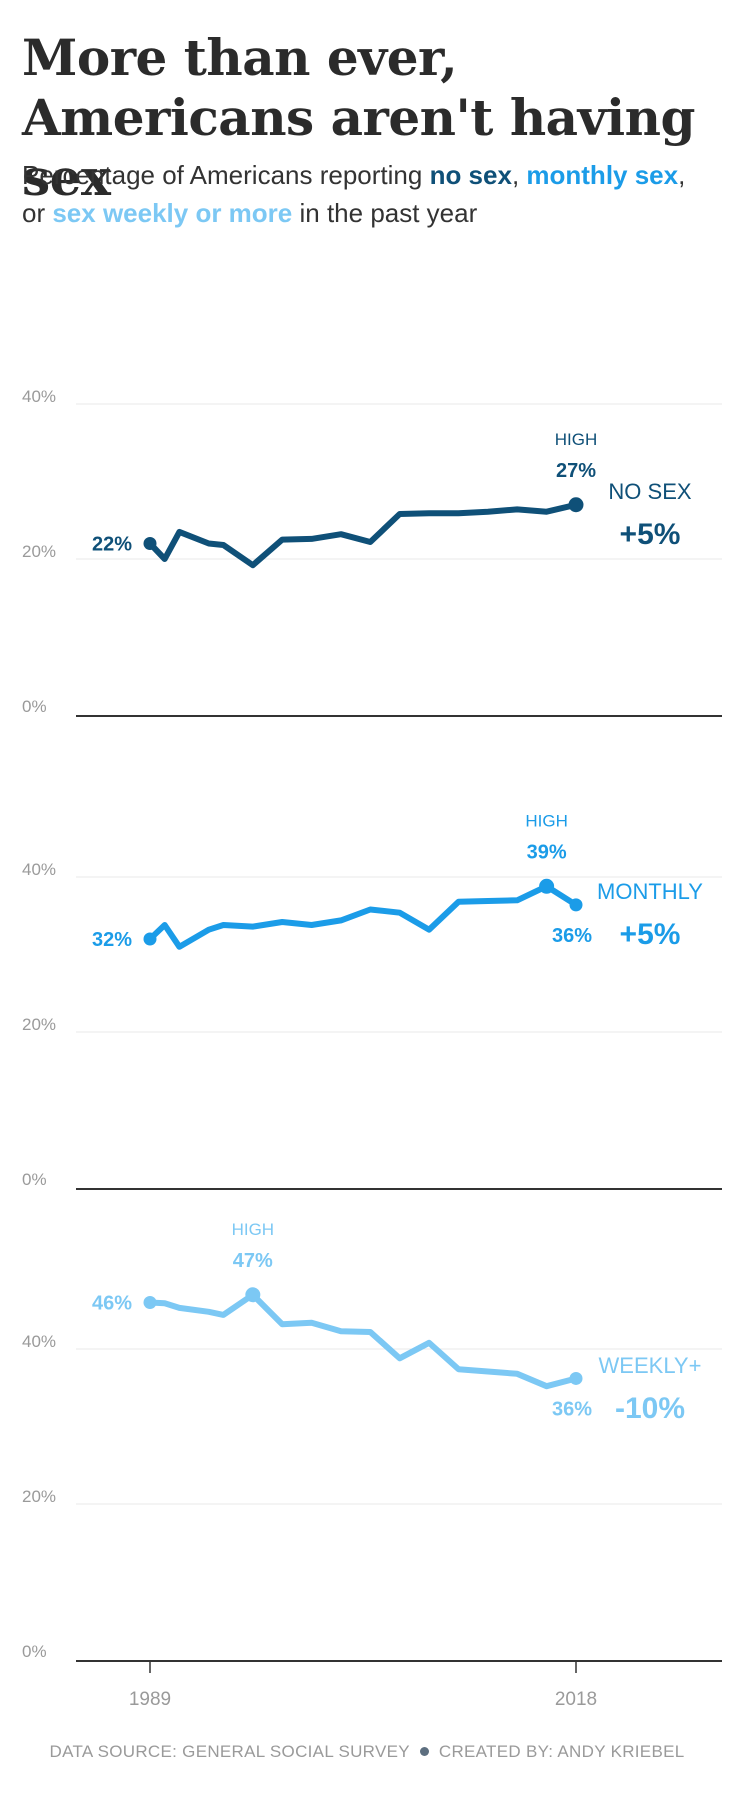  I want to click on subtitle-suffix: in the past year, so click(385, 213).